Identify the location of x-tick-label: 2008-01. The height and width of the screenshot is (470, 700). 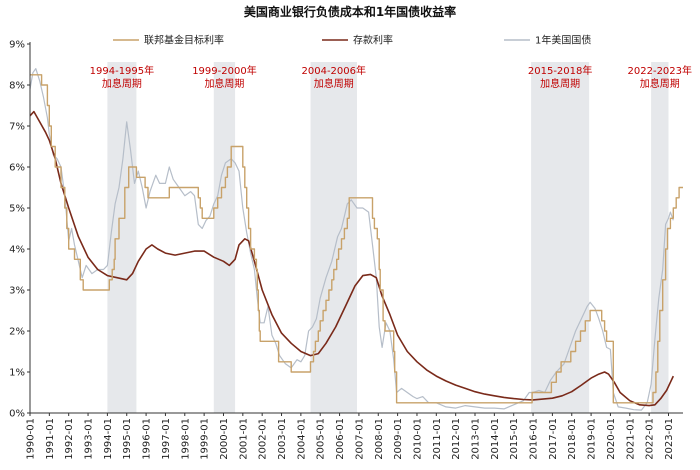
(379, 439).